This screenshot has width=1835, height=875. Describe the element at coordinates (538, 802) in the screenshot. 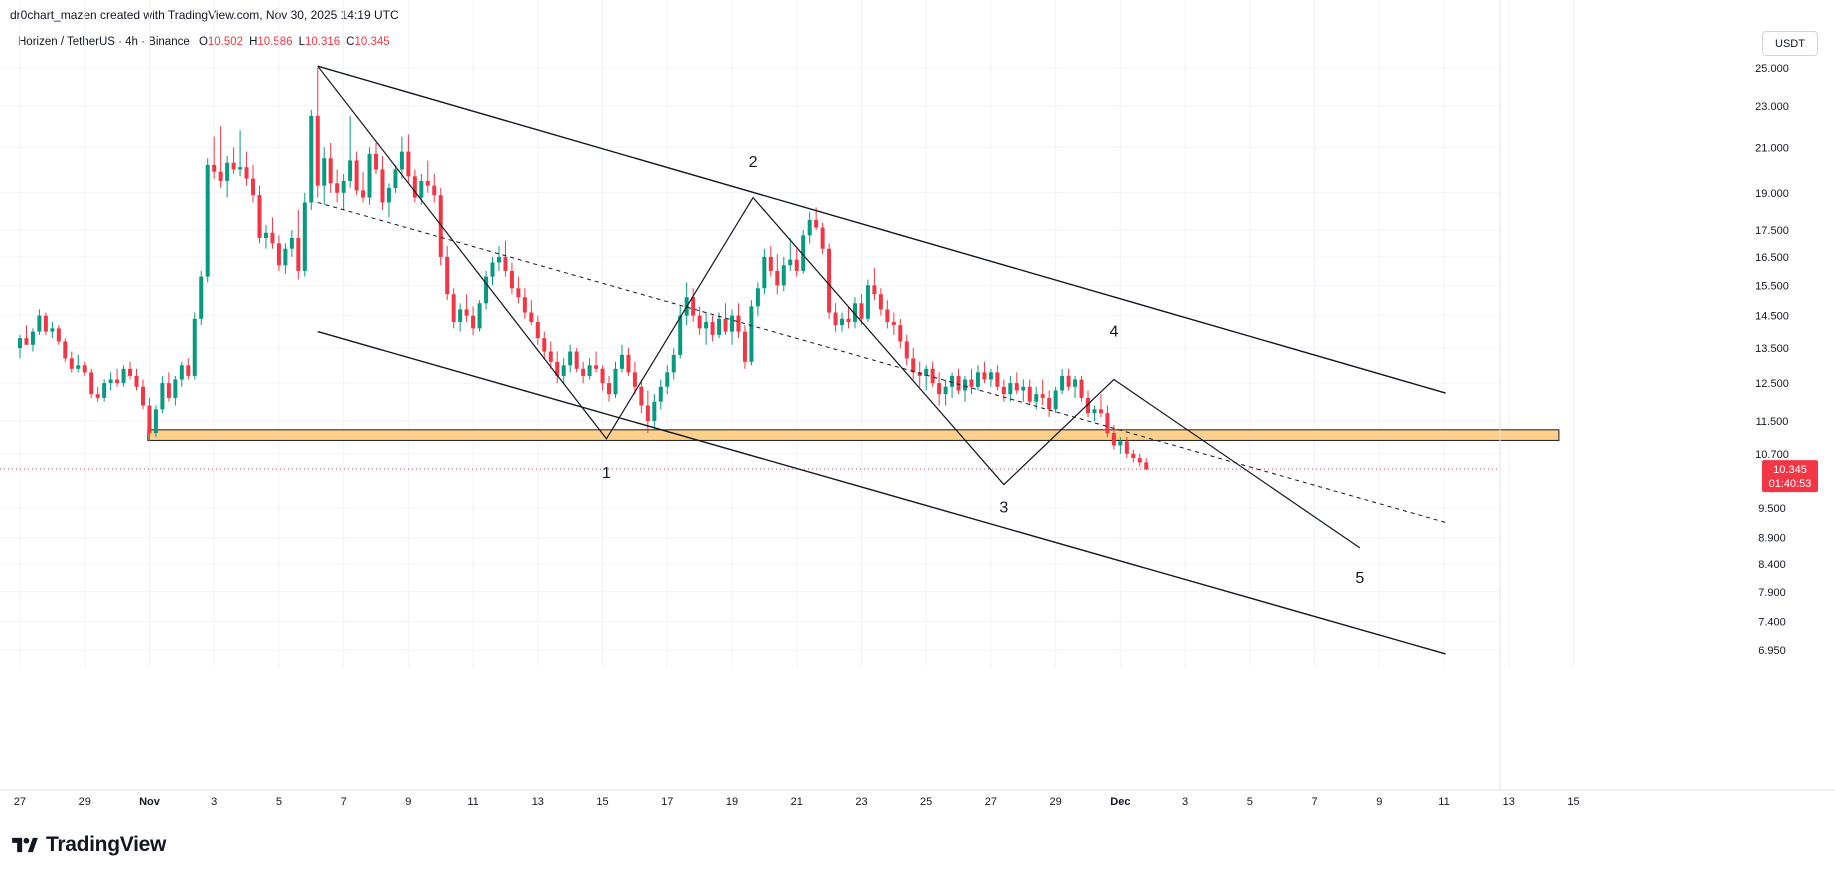

I see `x-tick-label: 13` at that location.